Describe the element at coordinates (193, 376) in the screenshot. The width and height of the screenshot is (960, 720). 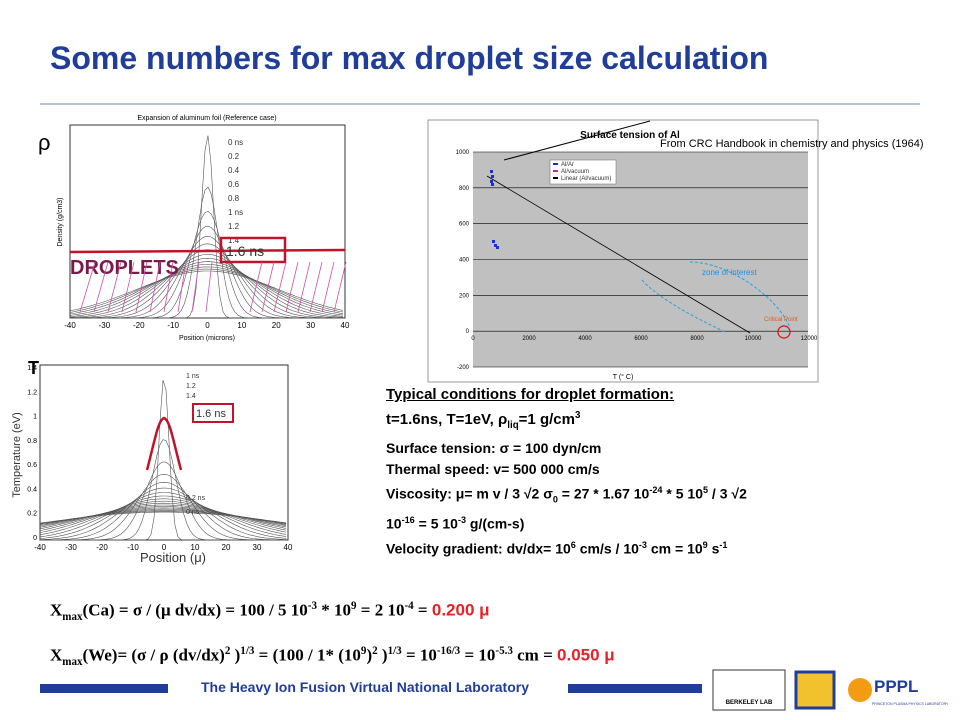
I see `curve-label: 1 ns` at that location.